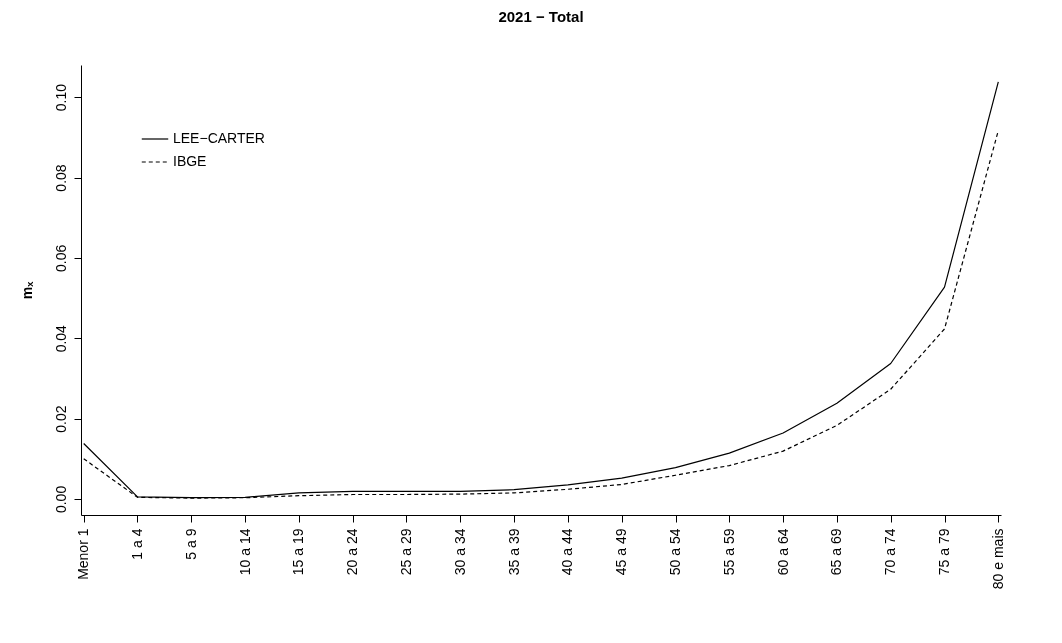  Describe the element at coordinates (83, 554) in the screenshot. I see `x-tick-label: Menor 1` at that location.